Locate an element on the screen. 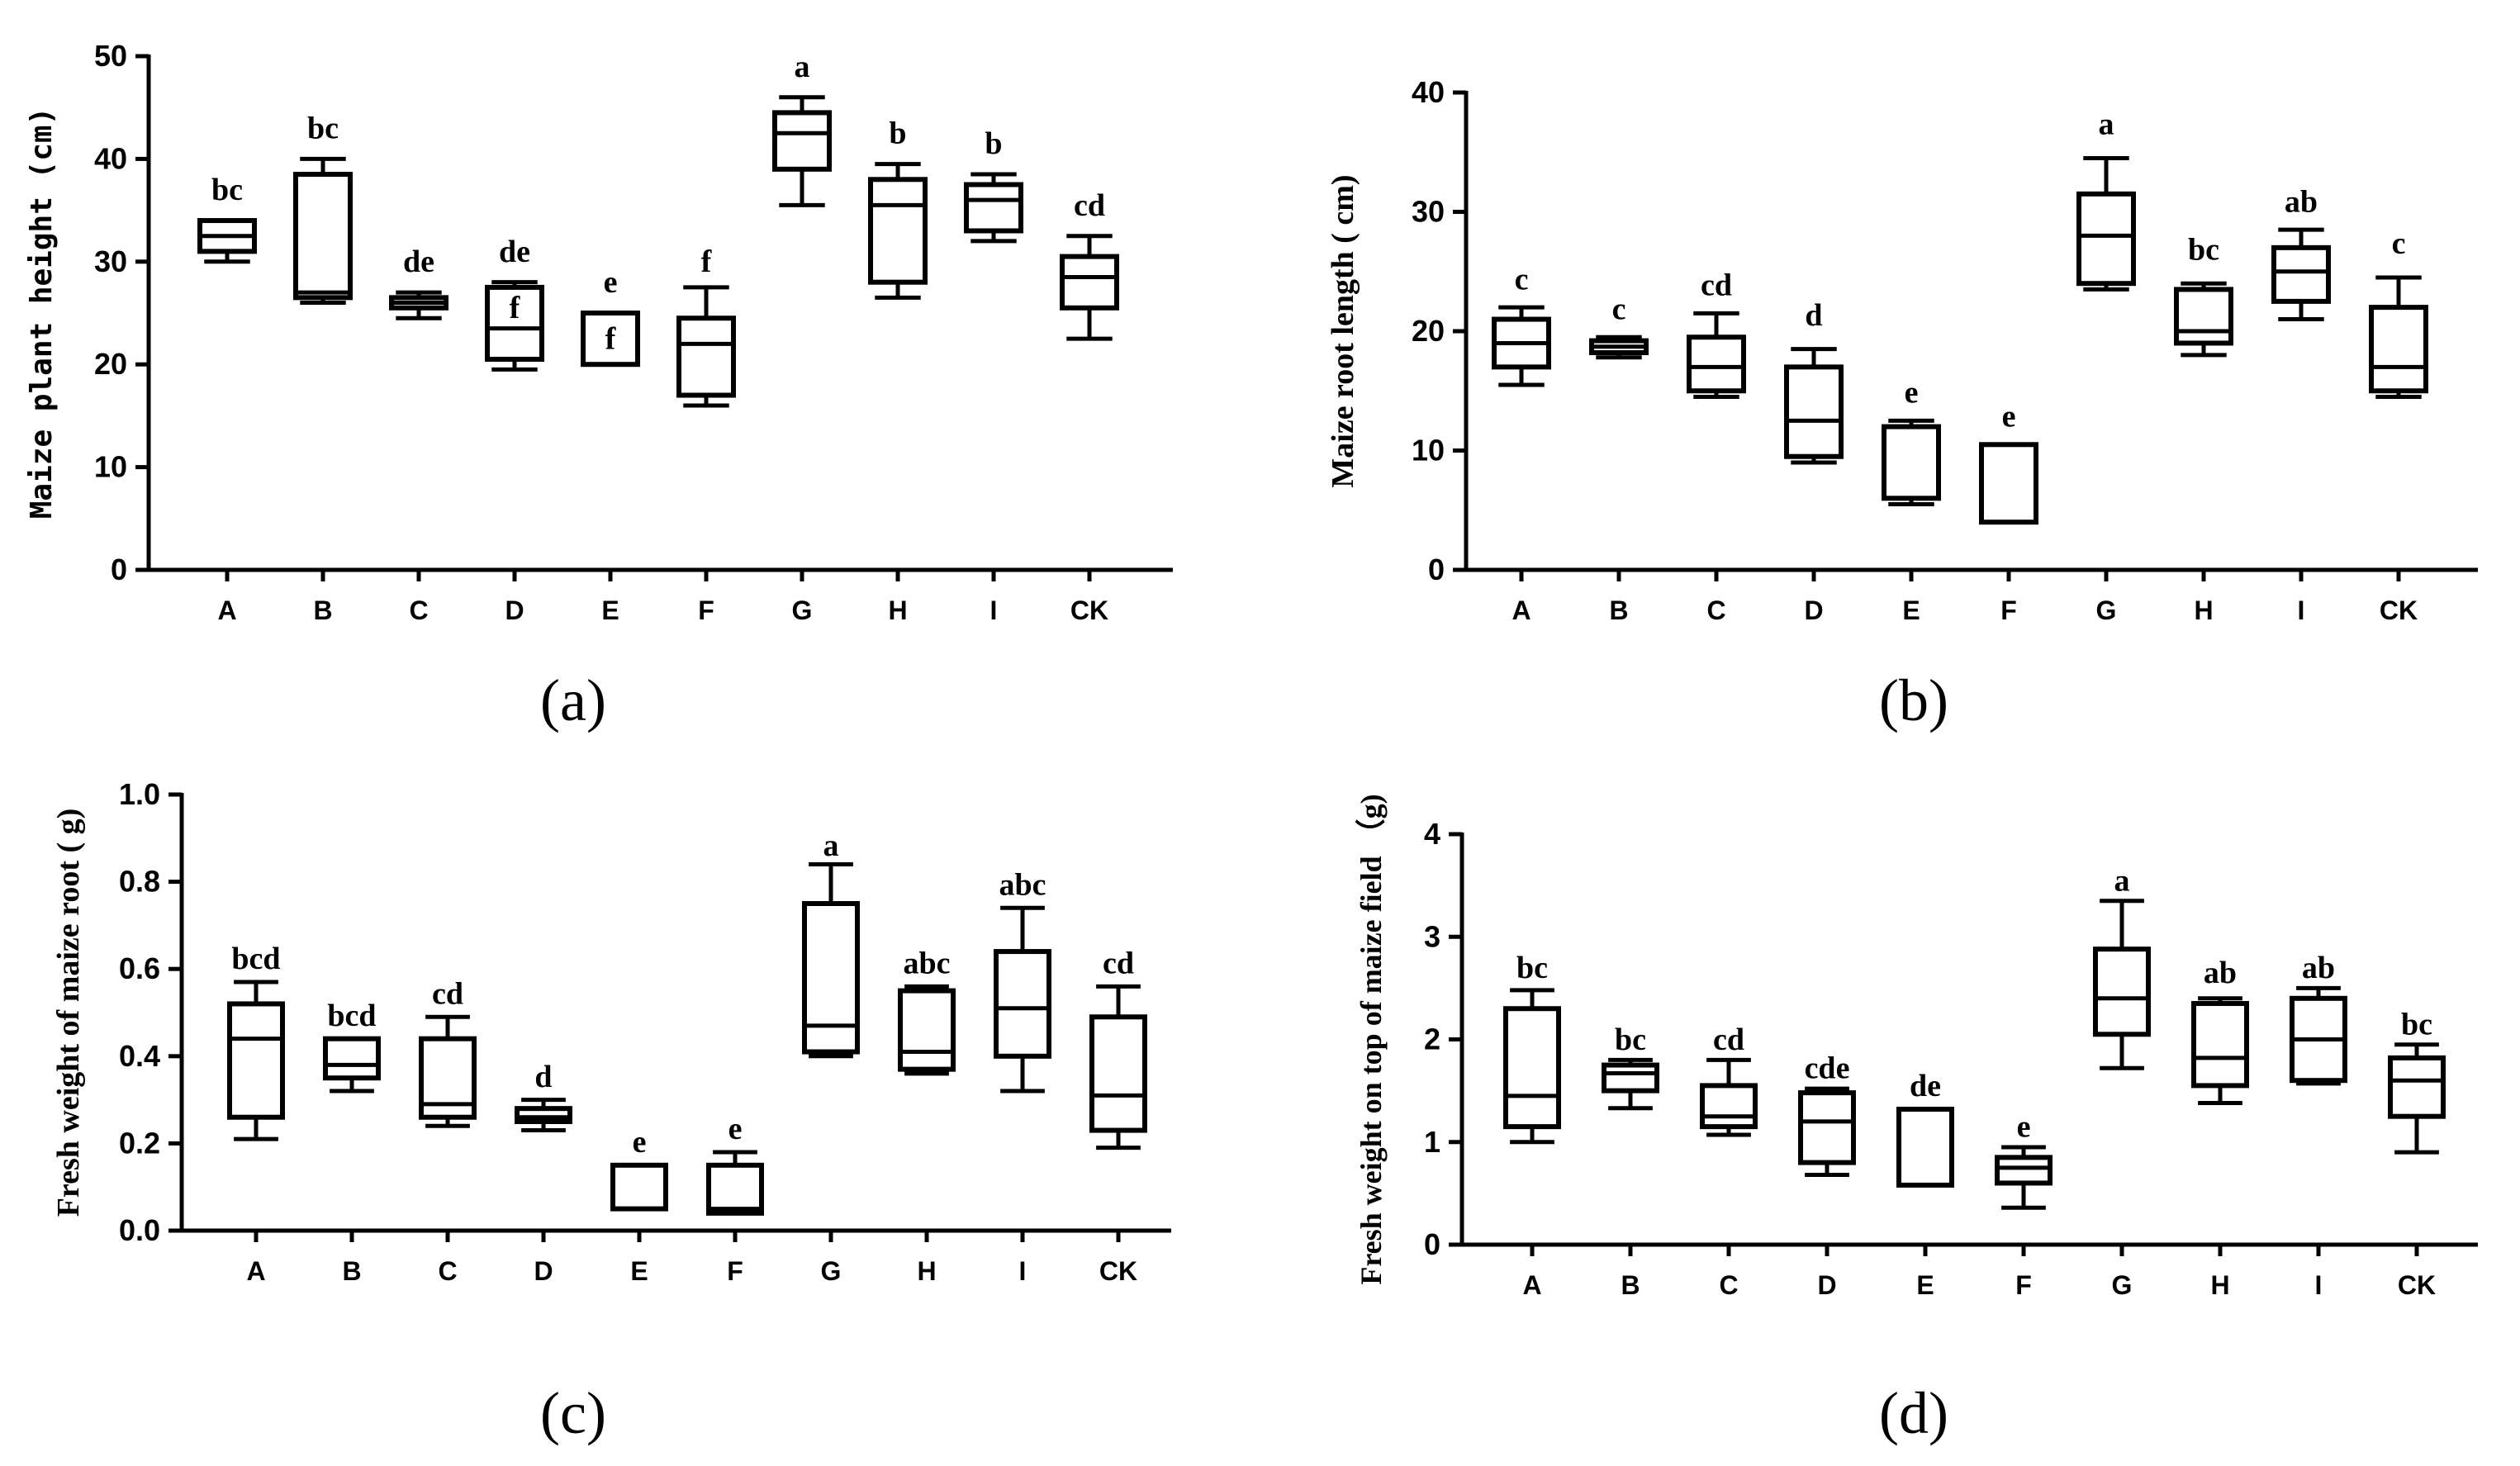 The image size is (2520, 1466). significance-letter: cde is located at coordinates (1827, 1068).